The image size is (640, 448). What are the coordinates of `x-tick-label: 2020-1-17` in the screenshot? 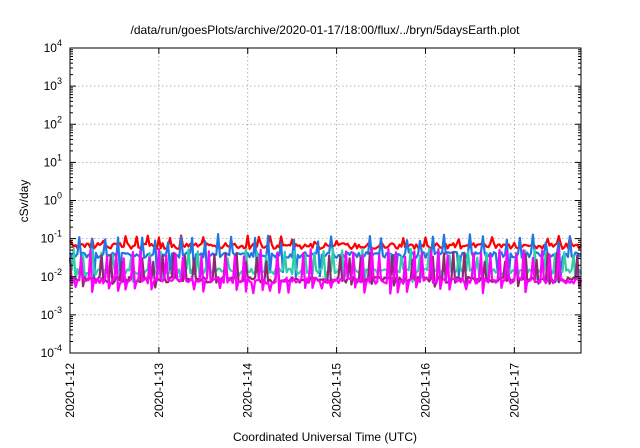 It's located at (514, 390).